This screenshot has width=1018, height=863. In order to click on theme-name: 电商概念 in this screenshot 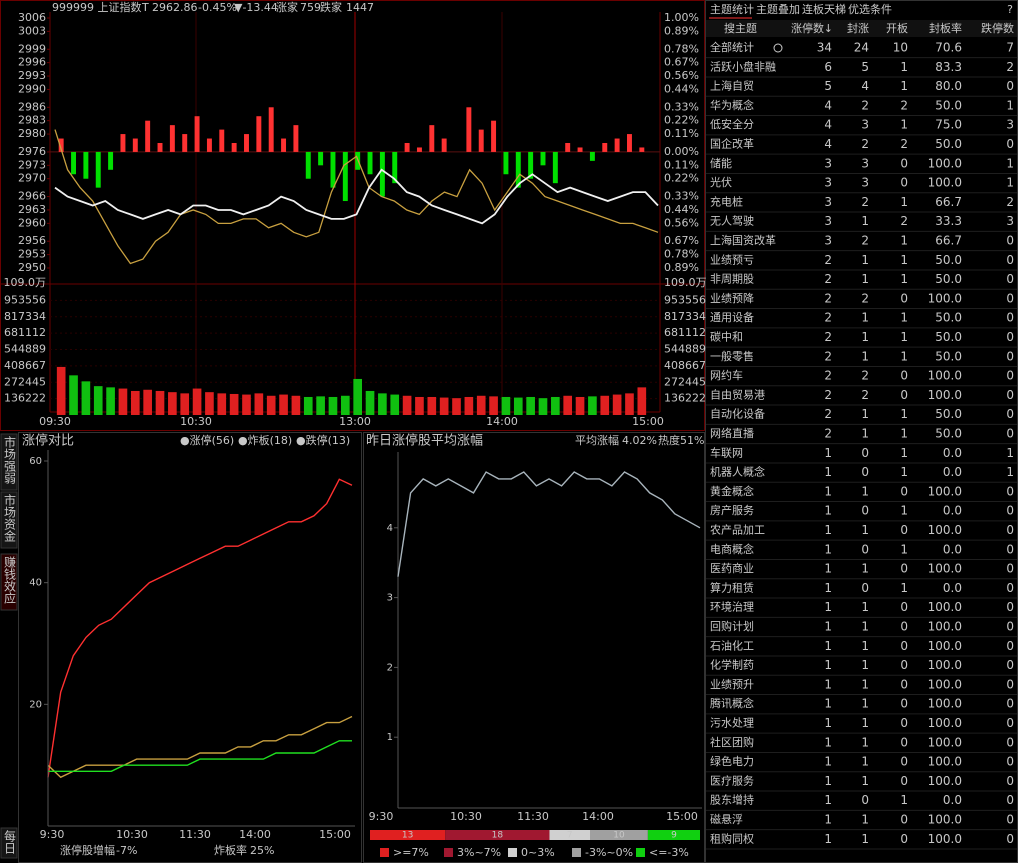, I will do `click(732, 549)`.